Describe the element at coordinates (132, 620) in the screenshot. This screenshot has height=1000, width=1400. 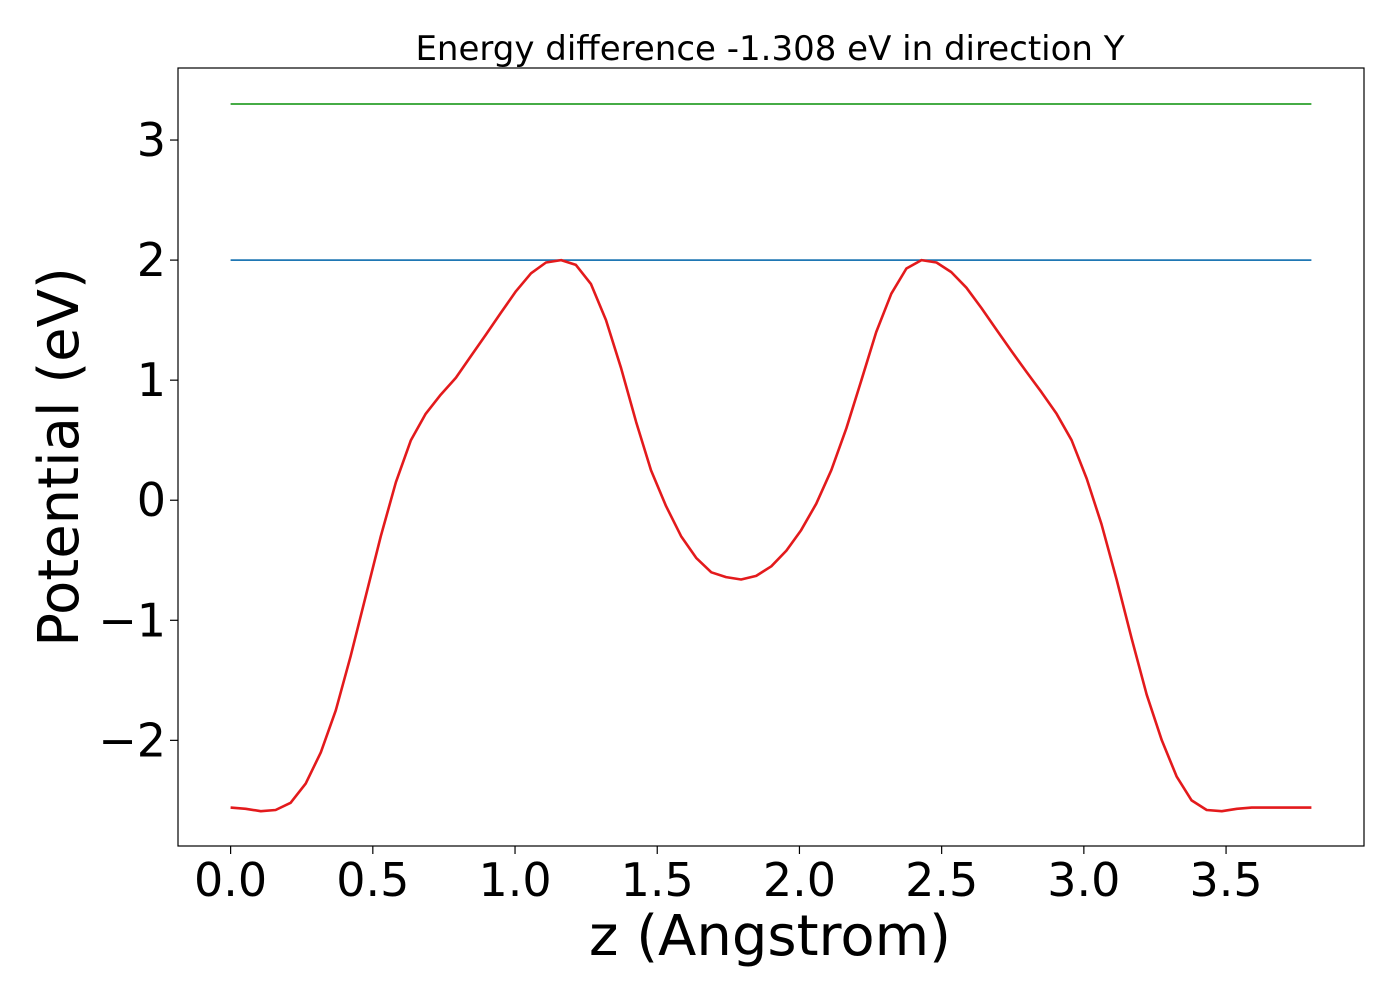
I see `y-tick-label: −1` at that location.